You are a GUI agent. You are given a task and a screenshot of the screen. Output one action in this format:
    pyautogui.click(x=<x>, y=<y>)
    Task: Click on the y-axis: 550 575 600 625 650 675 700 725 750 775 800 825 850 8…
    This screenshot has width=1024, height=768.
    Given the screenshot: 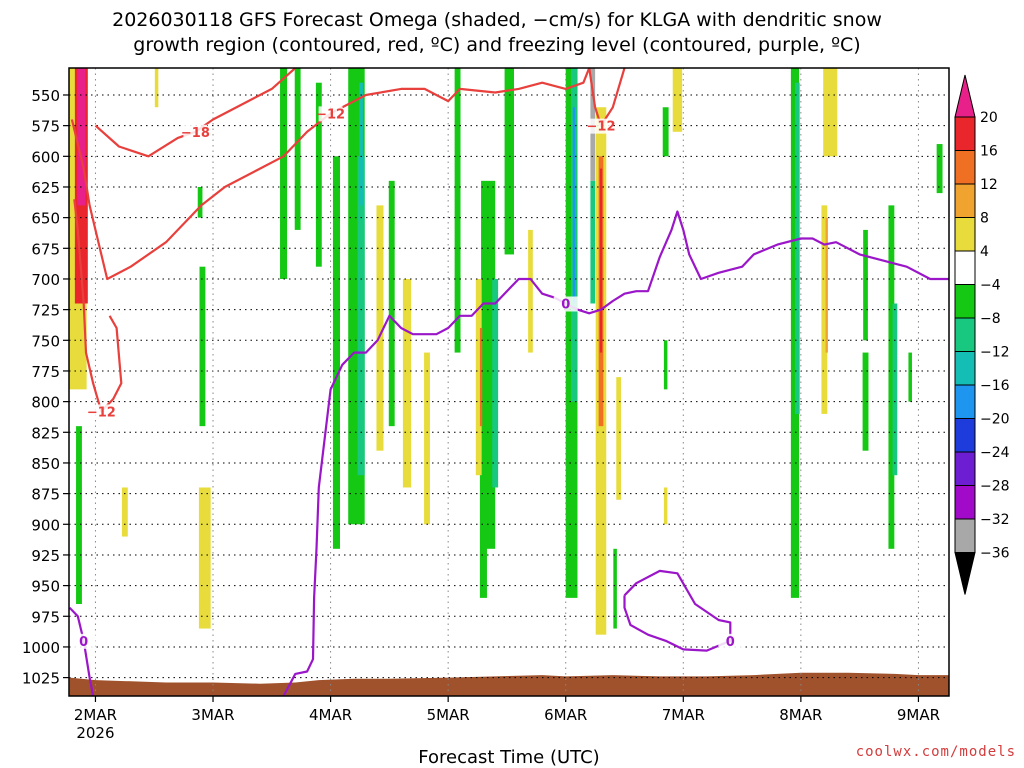 What is the action you would take?
    pyautogui.click(x=45, y=387)
    